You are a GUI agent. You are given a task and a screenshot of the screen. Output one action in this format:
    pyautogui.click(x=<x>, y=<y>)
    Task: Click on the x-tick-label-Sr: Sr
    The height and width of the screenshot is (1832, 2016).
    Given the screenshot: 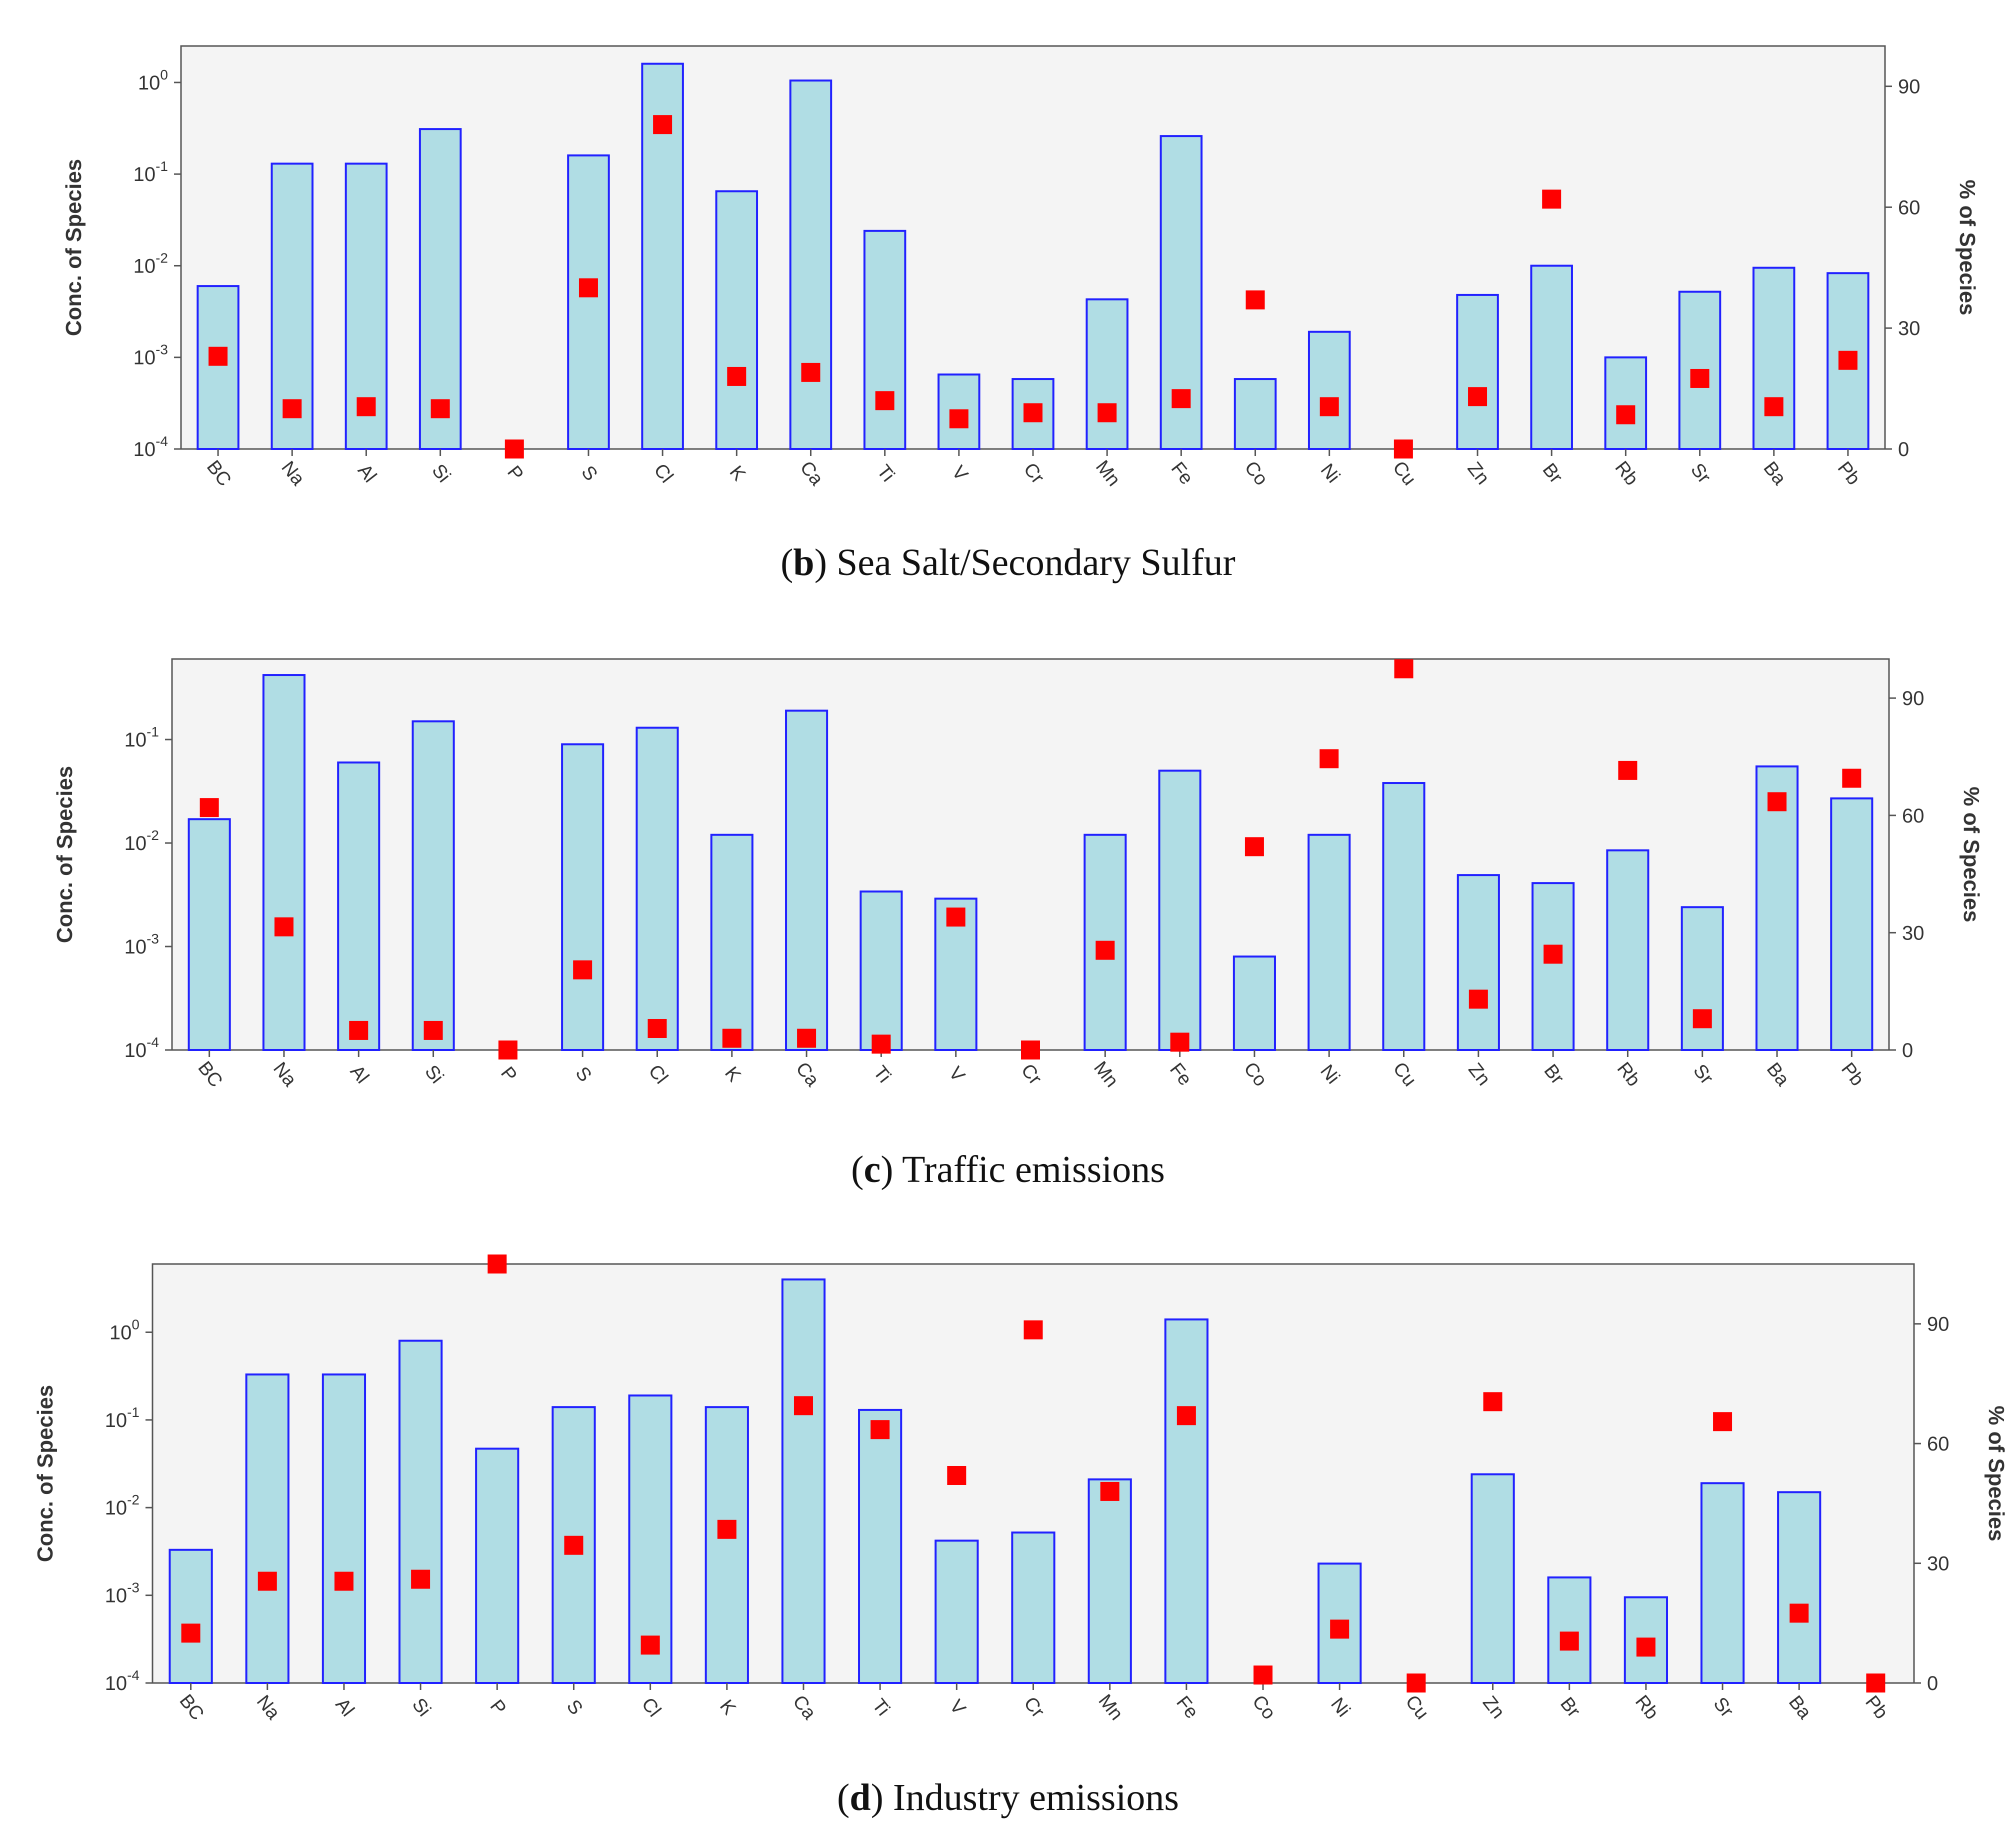 What is the action you would take?
    pyautogui.click(x=1703, y=1074)
    